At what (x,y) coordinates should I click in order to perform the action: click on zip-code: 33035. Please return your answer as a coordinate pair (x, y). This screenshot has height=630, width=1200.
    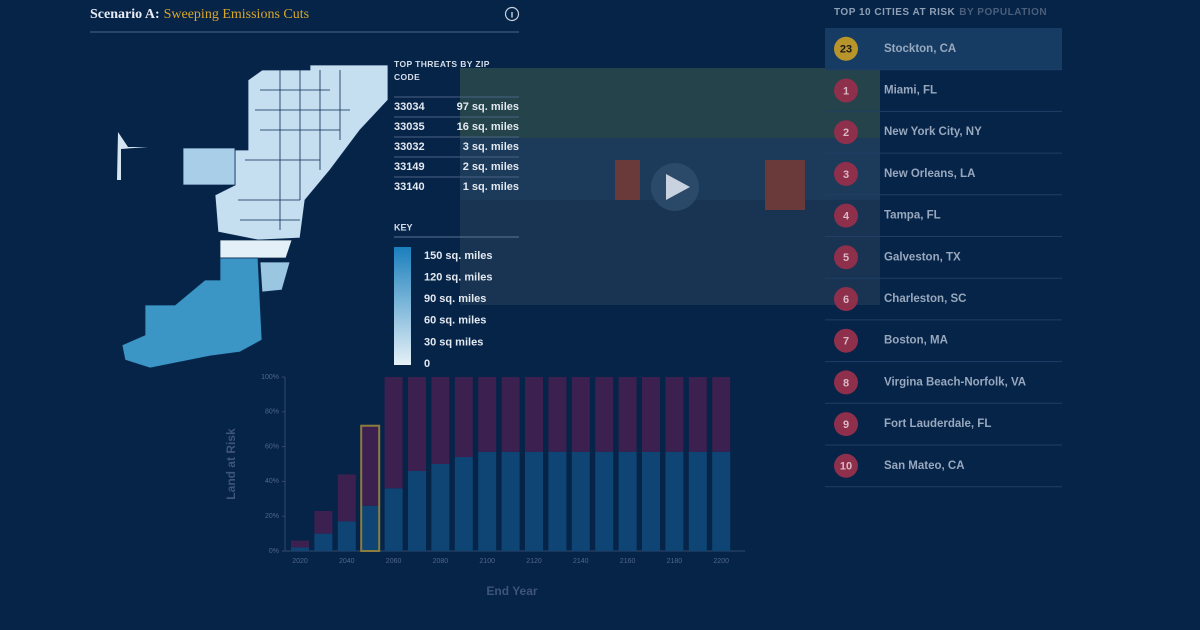
    Looking at the image, I should click on (409, 127).